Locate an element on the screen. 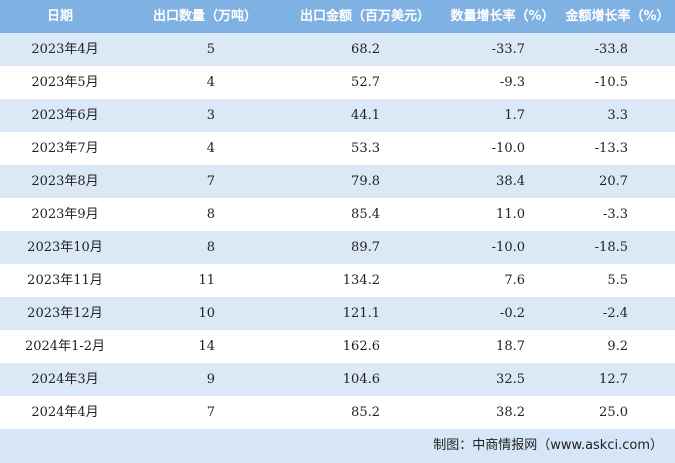 This screenshot has height=463, width=675. cell-date: 2023年6月 is located at coordinates (65, 115).